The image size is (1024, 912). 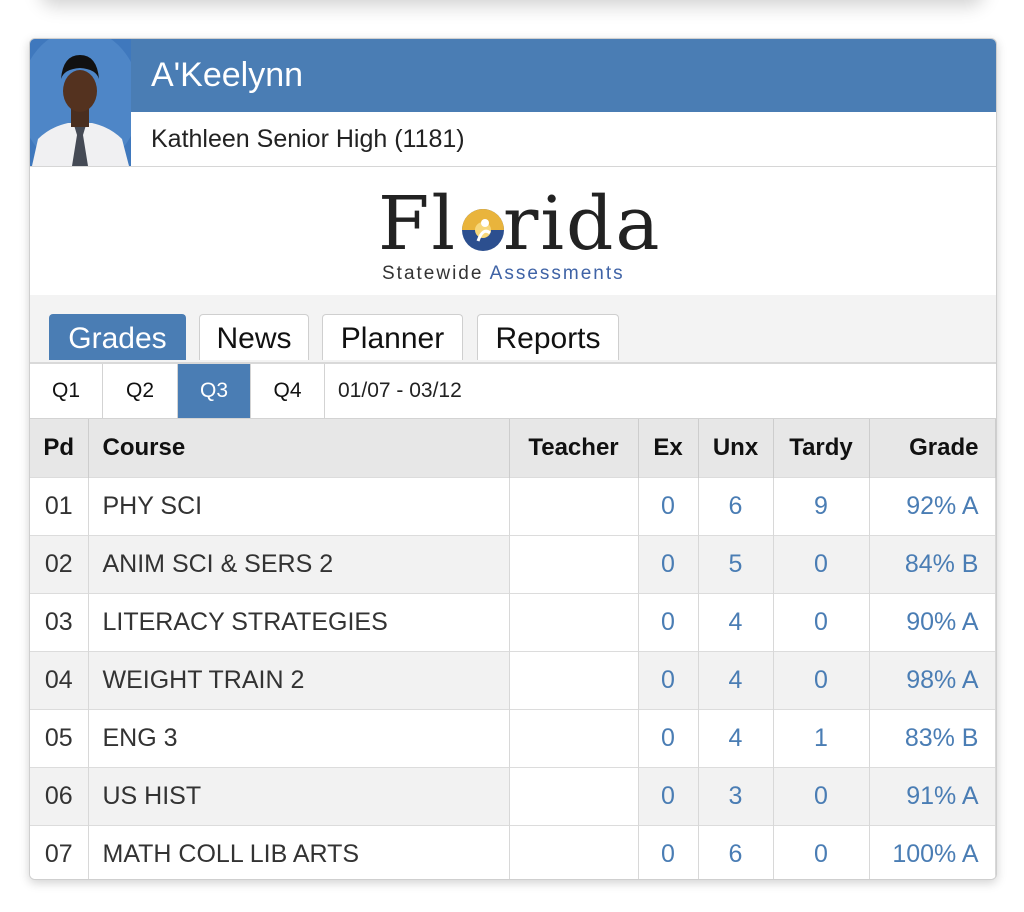 What do you see at coordinates (563, 75) in the screenshot?
I see `student-name: A'Keelynn` at bounding box center [563, 75].